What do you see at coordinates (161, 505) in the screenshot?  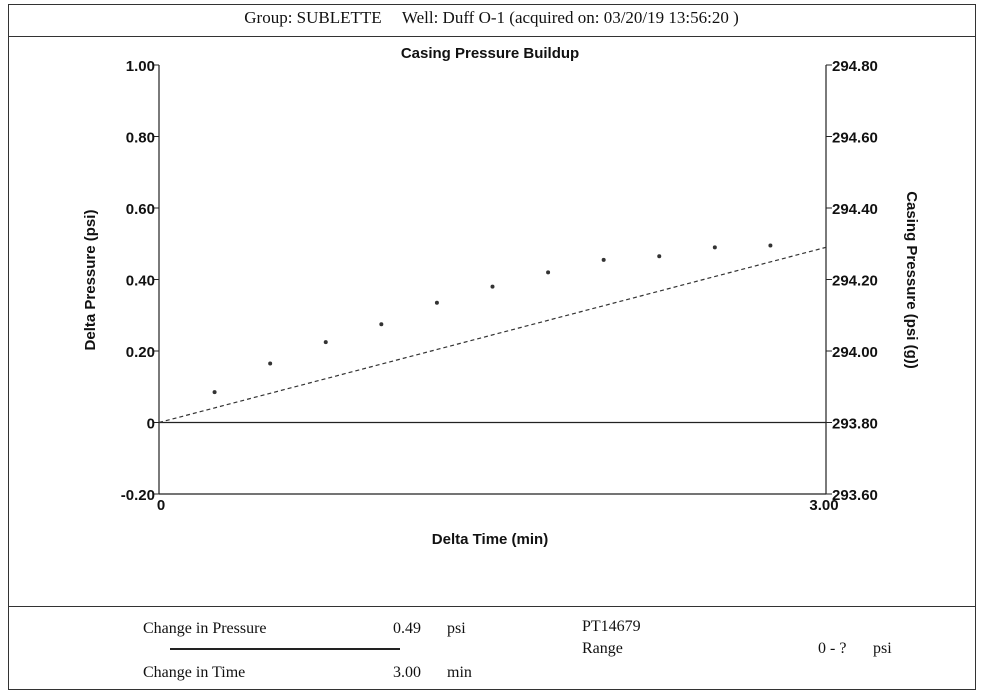 I see `x-tick-label: 0` at bounding box center [161, 505].